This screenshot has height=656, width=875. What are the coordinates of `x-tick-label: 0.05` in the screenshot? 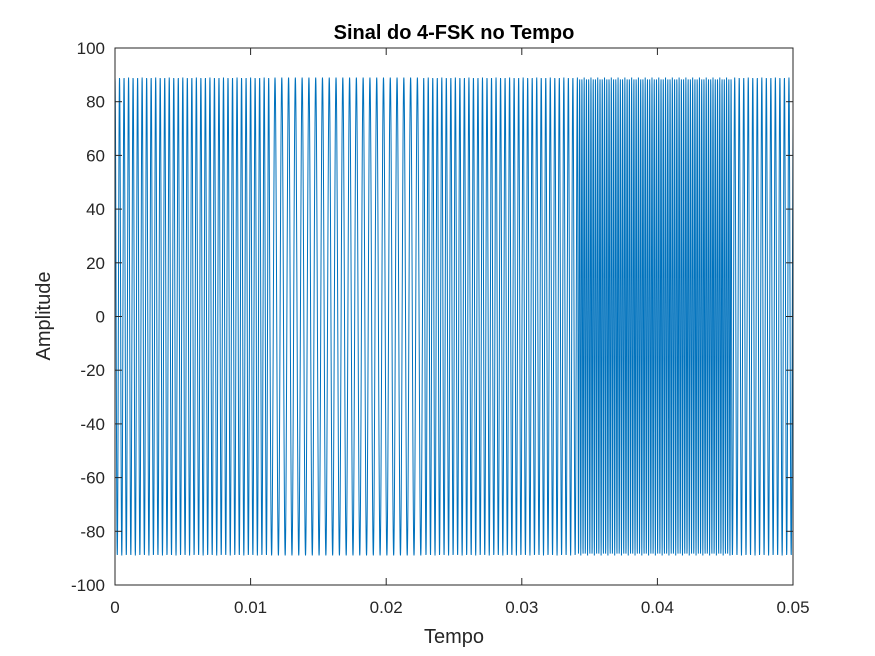 It's located at (792, 607).